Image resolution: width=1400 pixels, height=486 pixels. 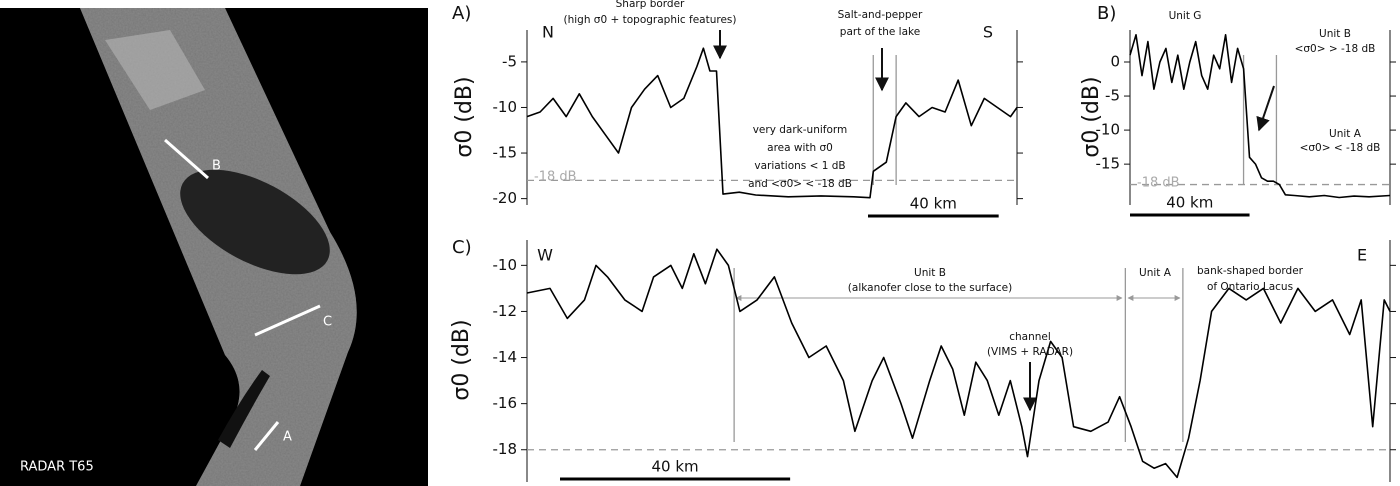 I want to click on annotation: <σ0> > -18 dB, so click(x=1335, y=49).